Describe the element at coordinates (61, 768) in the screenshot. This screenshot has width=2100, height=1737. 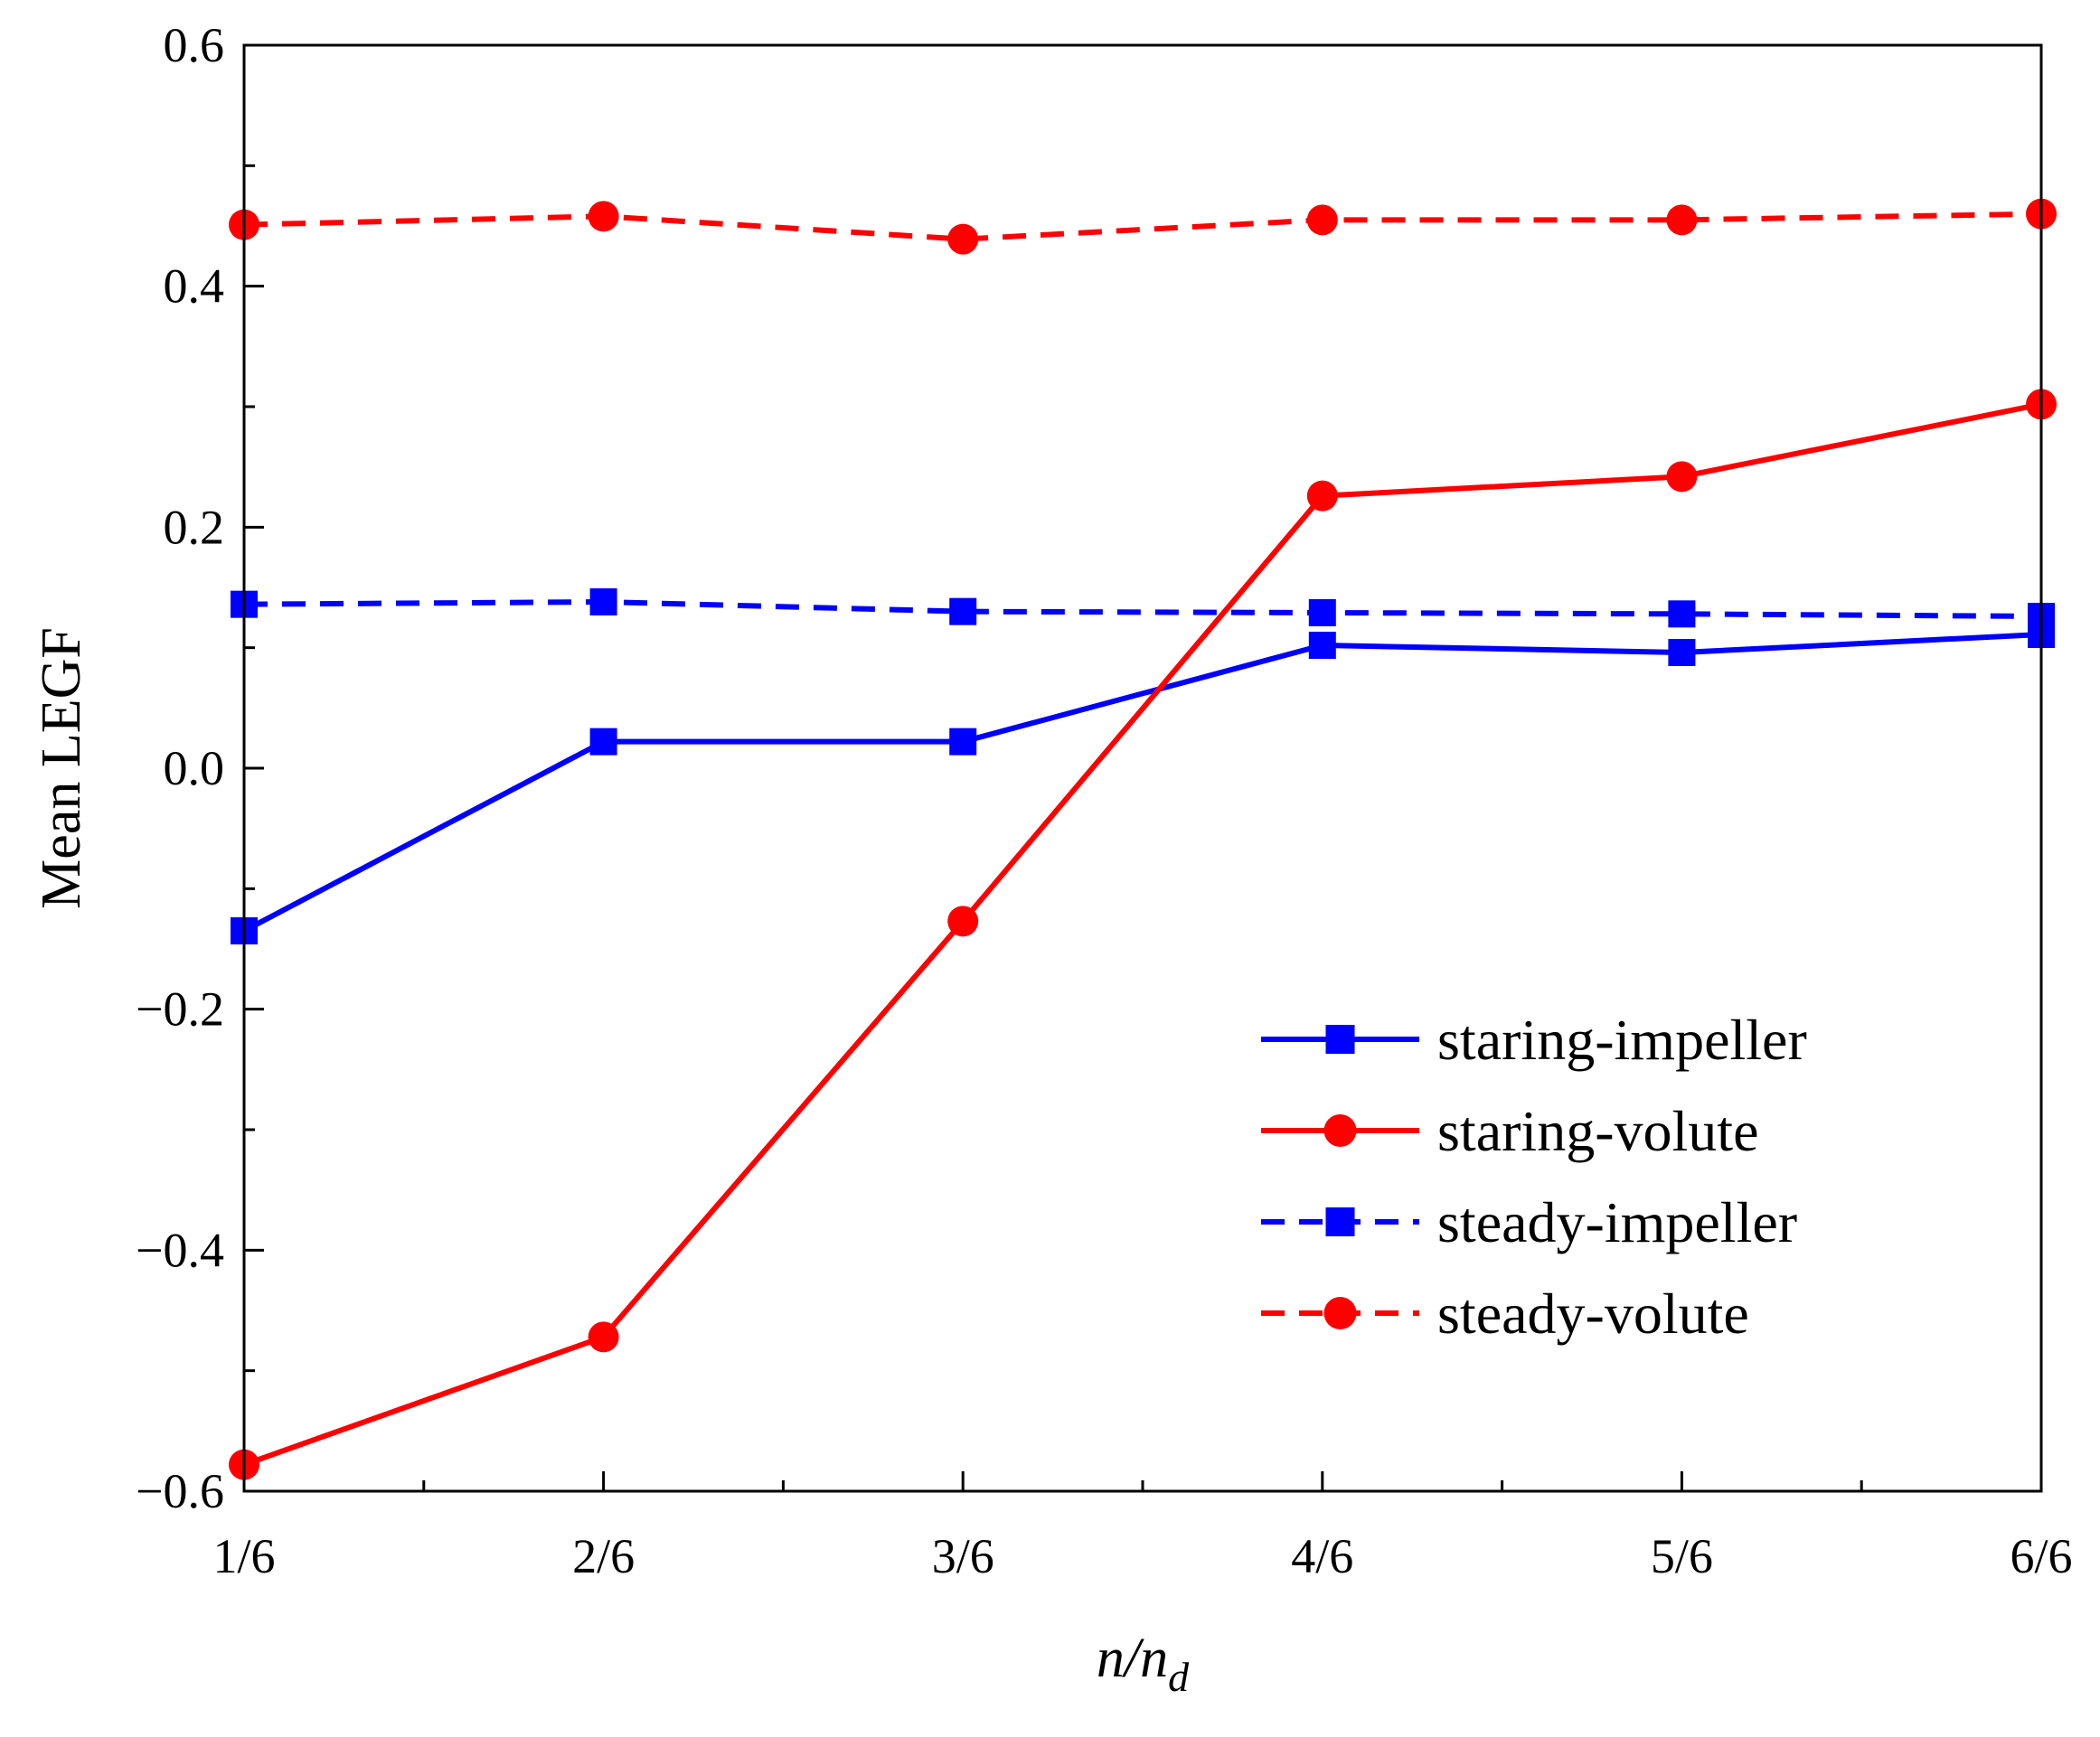
I see `y-axis-title: Mean LEGF` at that location.